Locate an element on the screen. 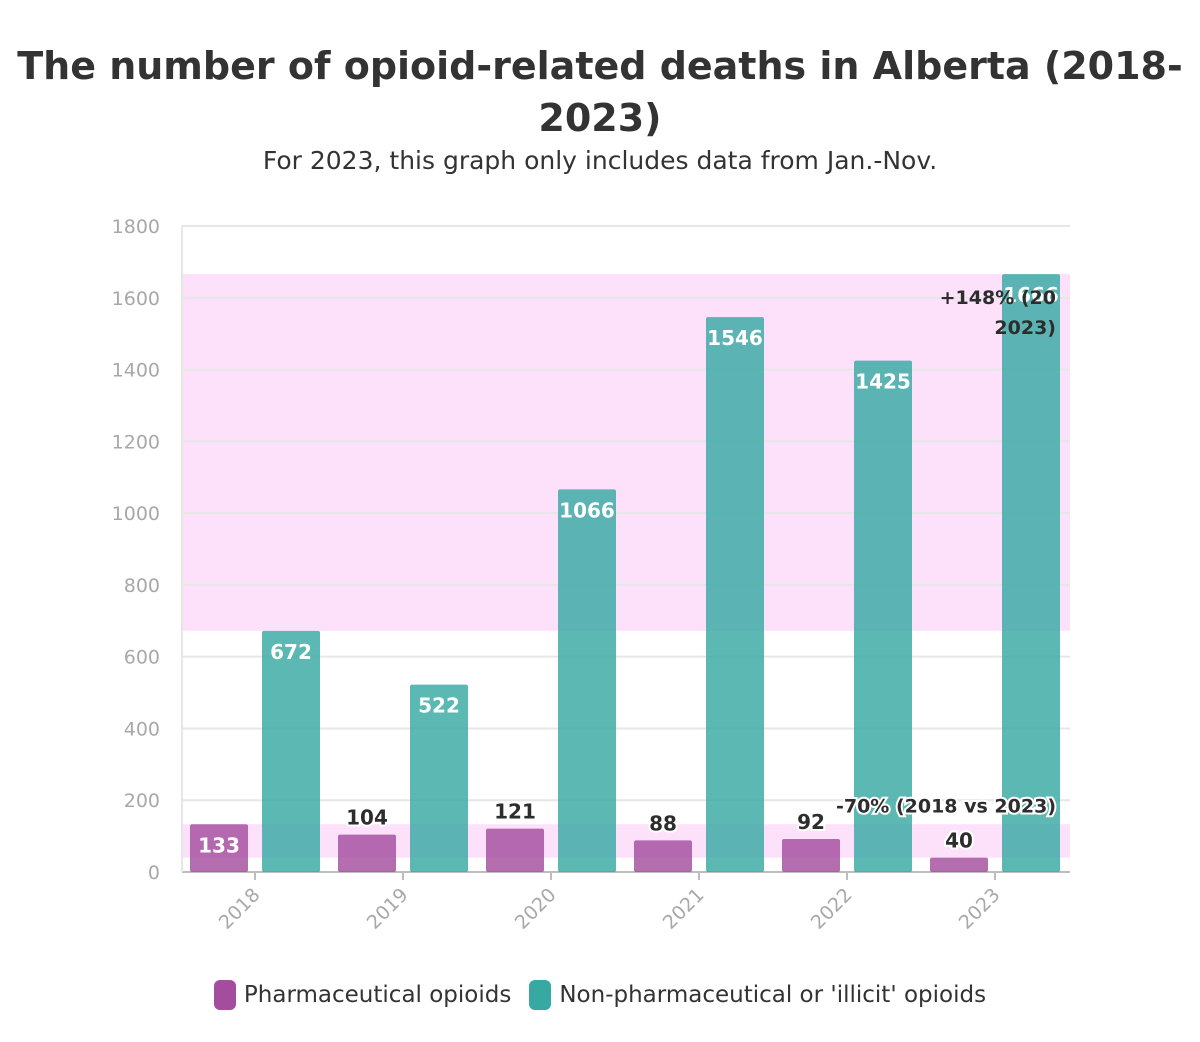 The width and height of the screenshot is (1200, 1042). y-tick-label-1000: 1000 is located at coordinates (136, 514).